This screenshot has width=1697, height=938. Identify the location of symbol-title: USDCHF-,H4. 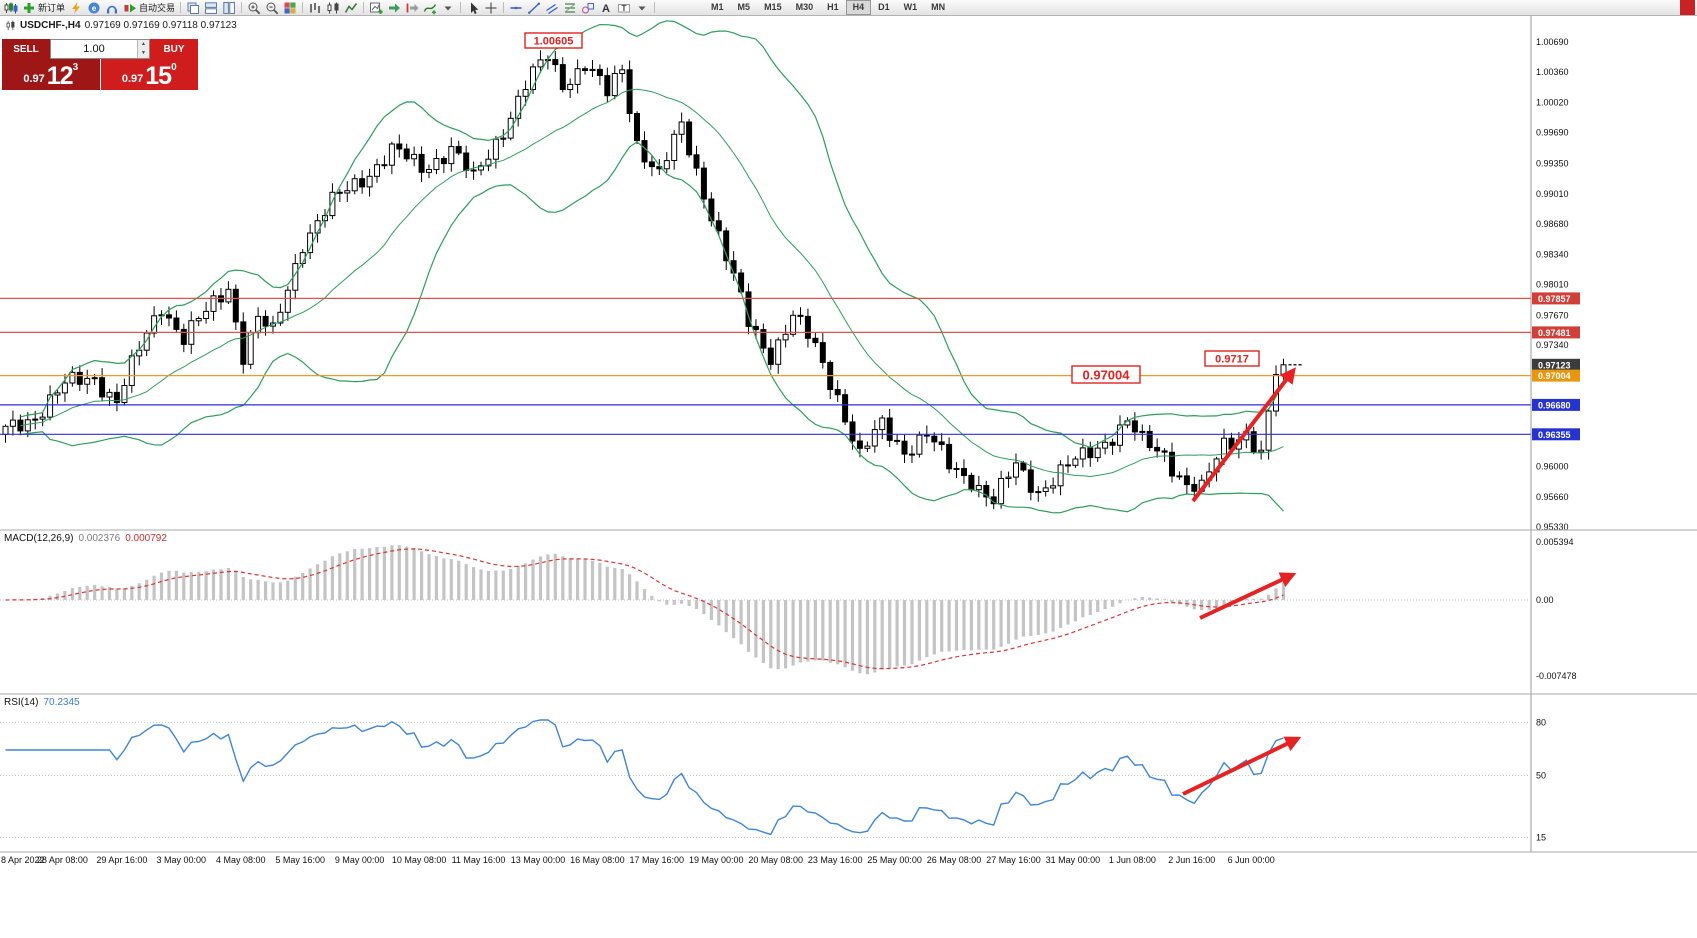
(50, 25).